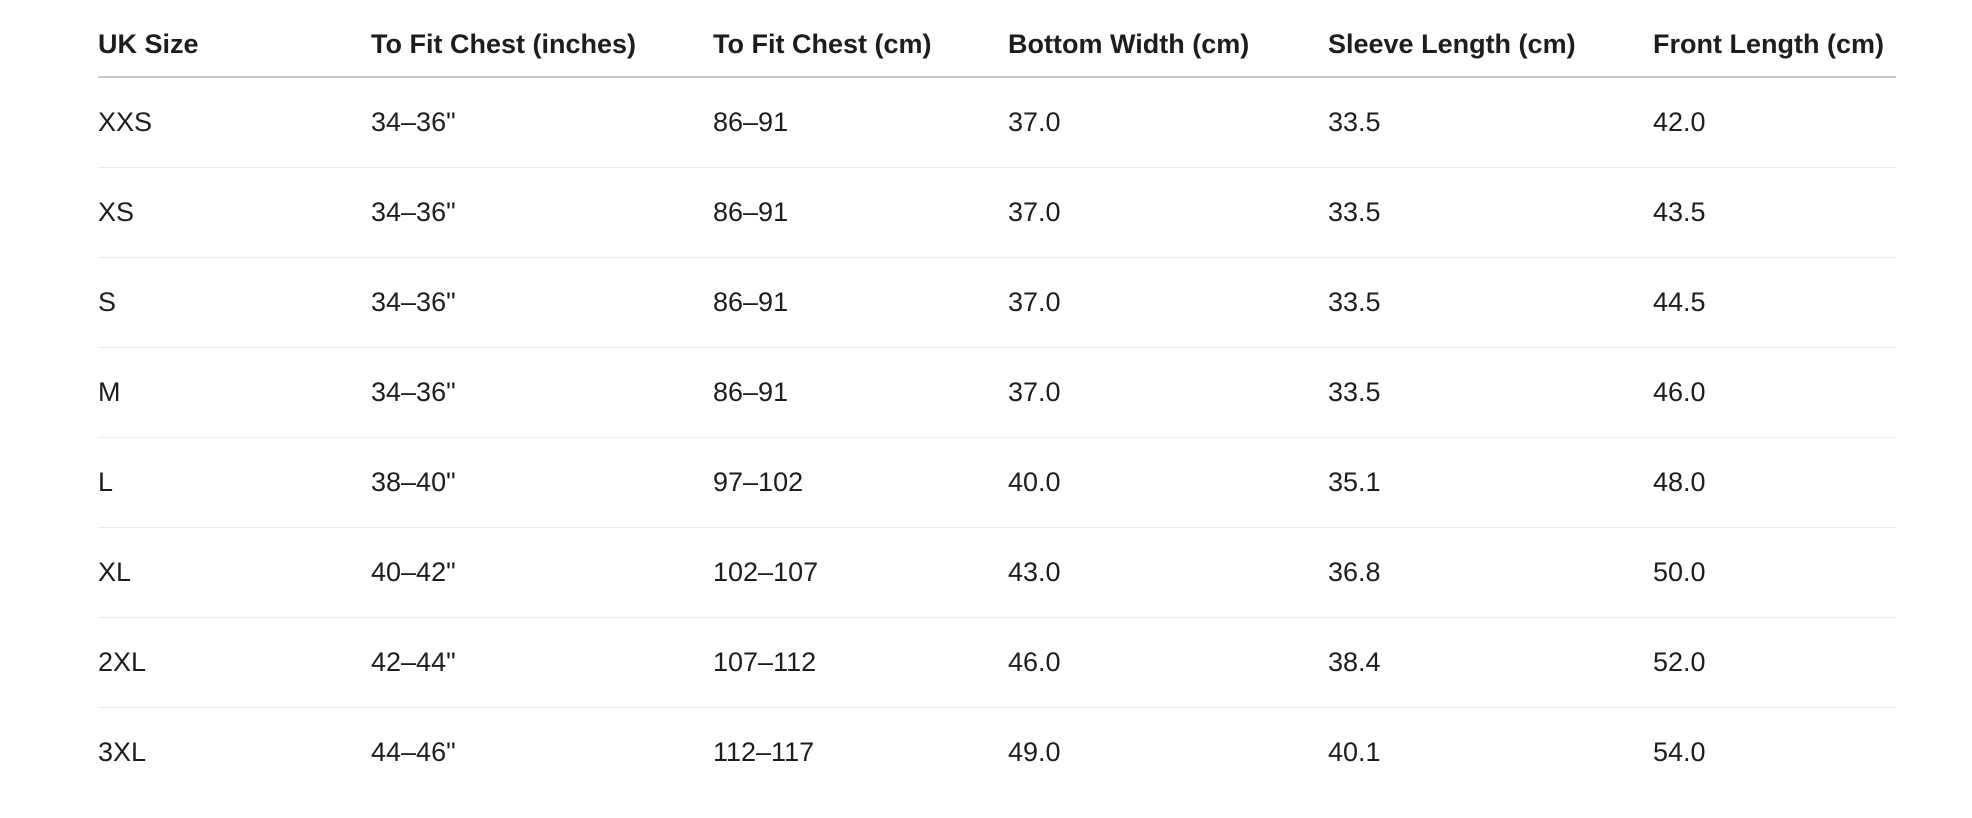 This screenshot has width=1972, height=818. Describe the element at coordinates (1679, 212) in the screenshot. I see `table-cell: 43.5` at that location.